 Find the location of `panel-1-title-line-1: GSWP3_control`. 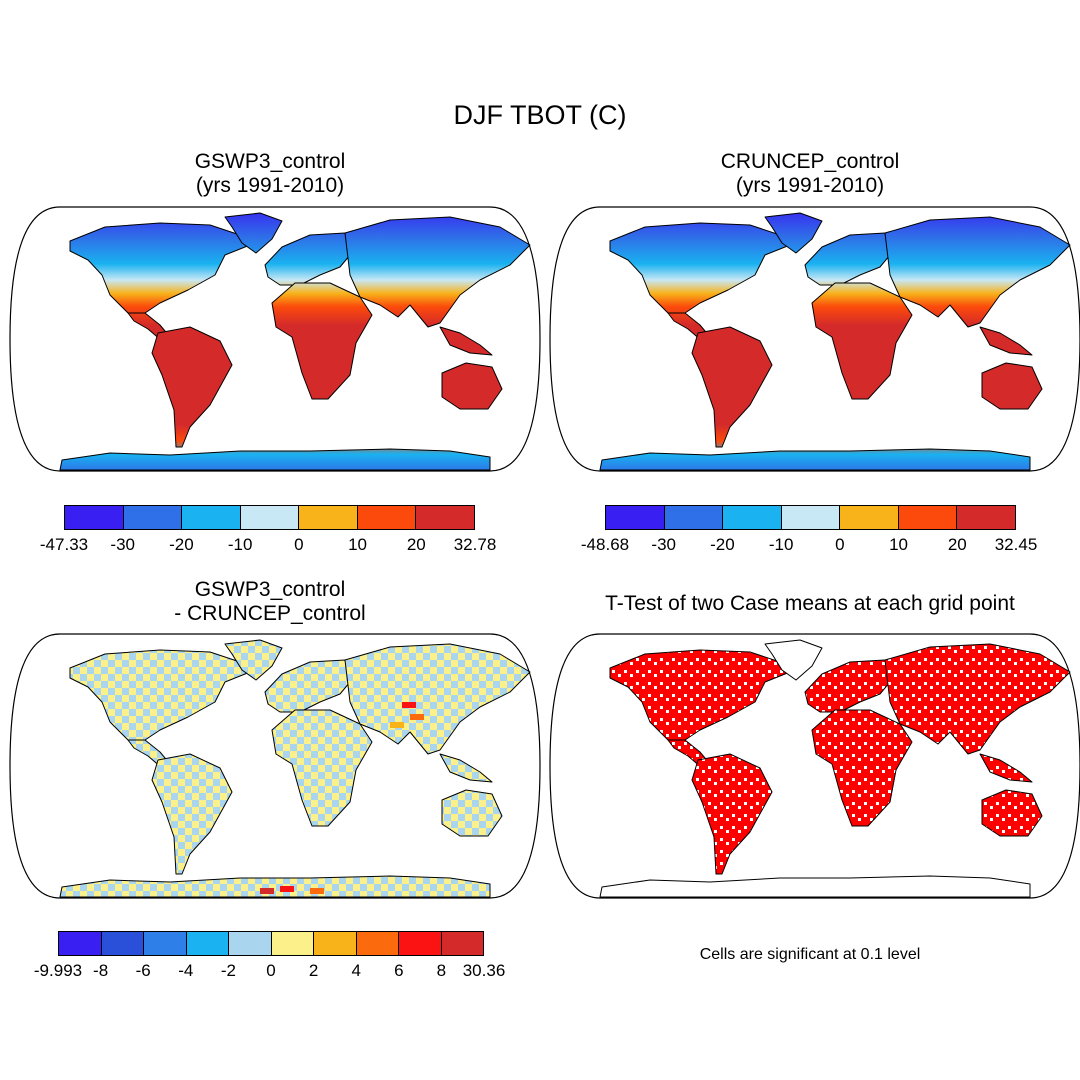

panel-1-title-line-1: GSWP3_control is located at coordinates (270, 161).